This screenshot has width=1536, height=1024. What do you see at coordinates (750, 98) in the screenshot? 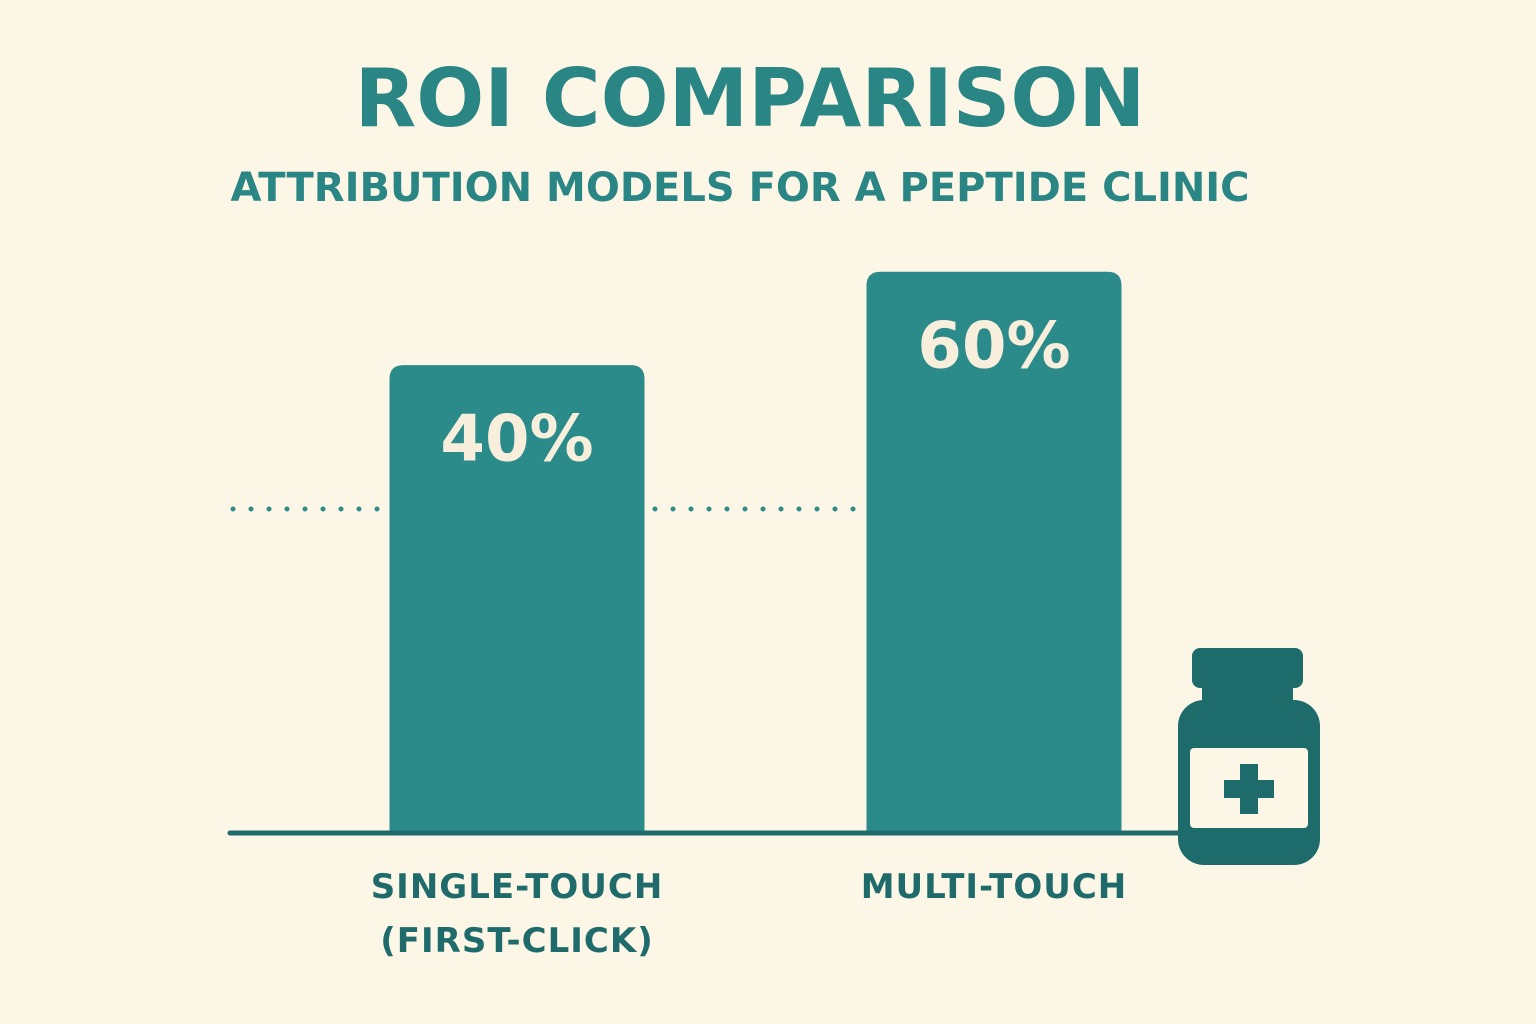
I see `chart-title: ROI COMPARISON` at bounding box center [750, 98].